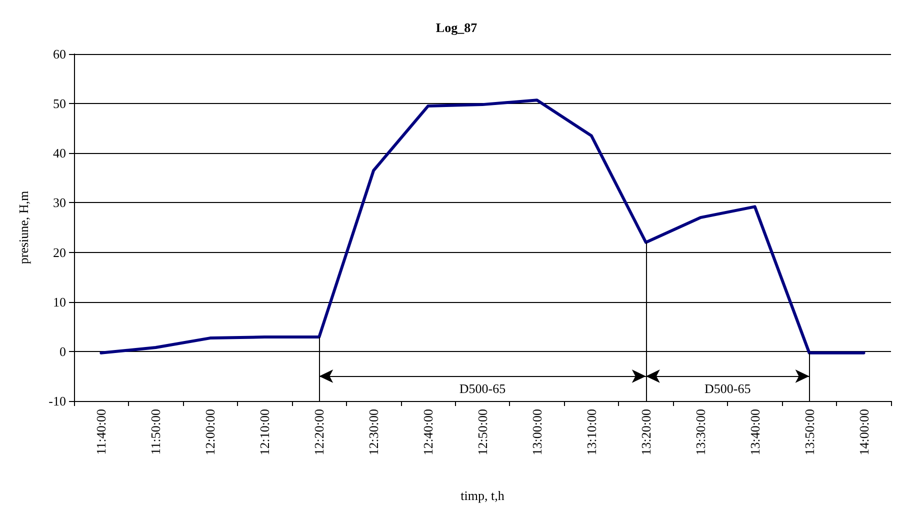  I want to click on x-tick-label: 12:50:00, so click(482, 432).